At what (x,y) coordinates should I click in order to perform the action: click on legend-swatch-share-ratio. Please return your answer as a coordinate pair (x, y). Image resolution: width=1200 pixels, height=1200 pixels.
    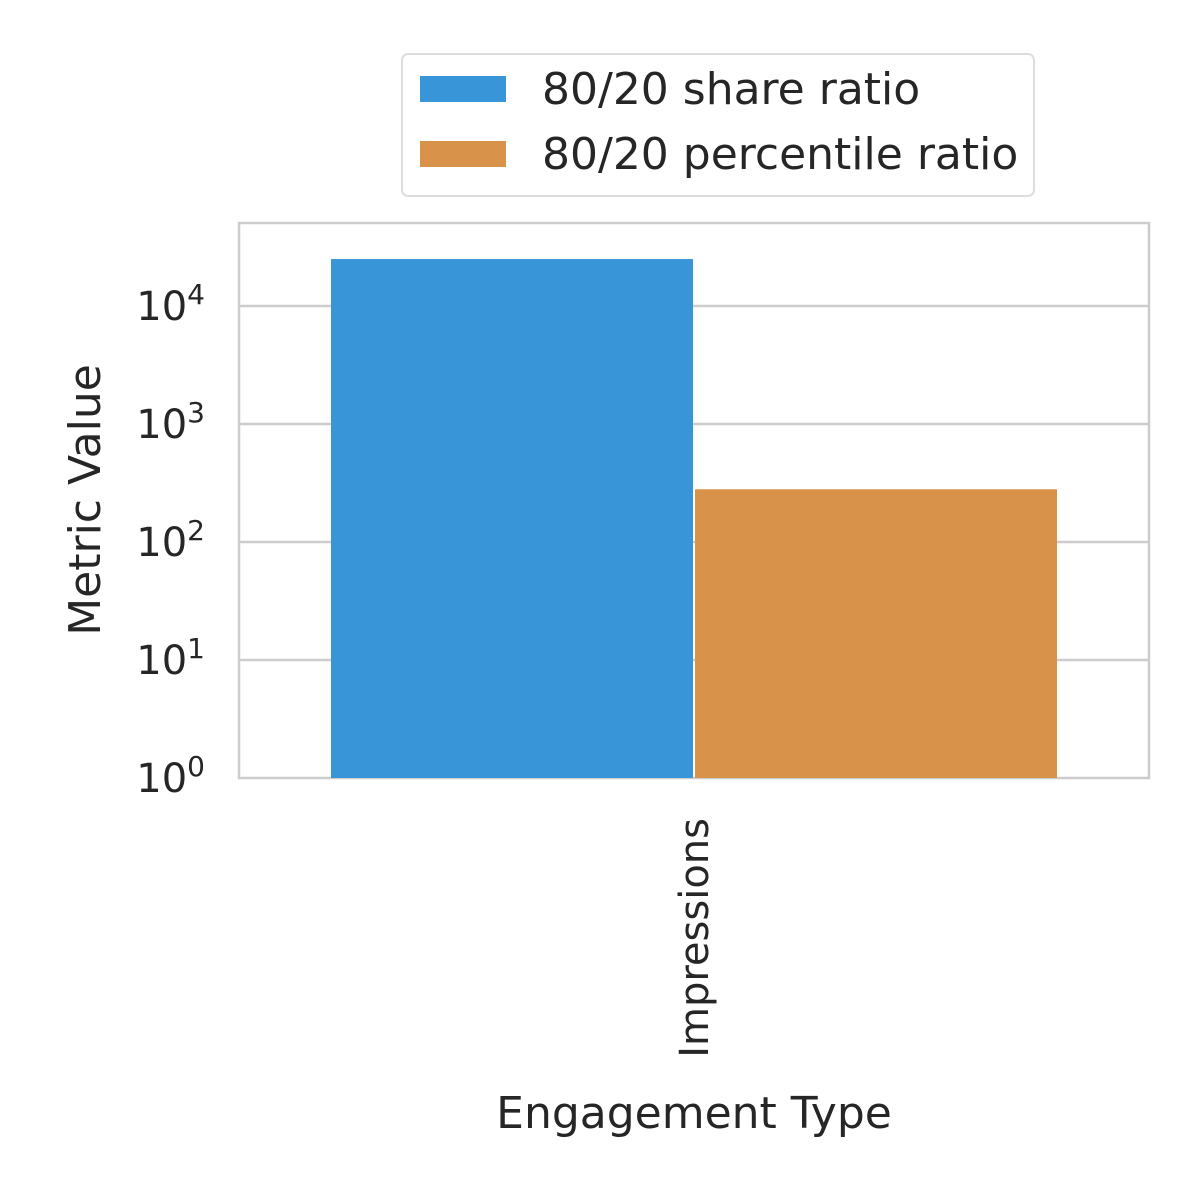
    Looking at the image, I should click on (463, 89).